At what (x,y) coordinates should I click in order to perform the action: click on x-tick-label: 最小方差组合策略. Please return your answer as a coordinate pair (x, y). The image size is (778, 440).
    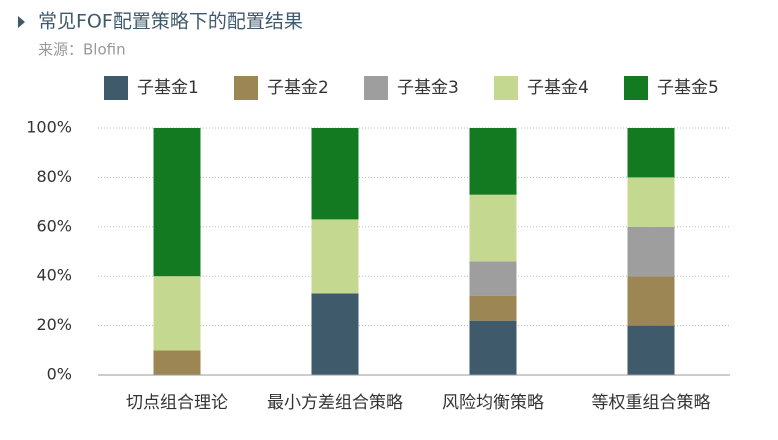
    Looking at the image, I should click on (335, 403).